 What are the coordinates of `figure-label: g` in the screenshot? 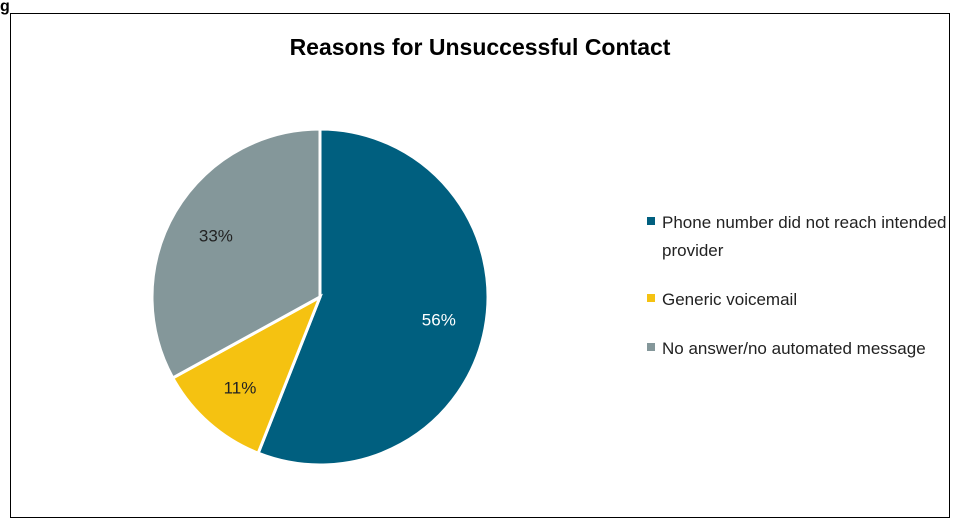 It's located at (5, 7).